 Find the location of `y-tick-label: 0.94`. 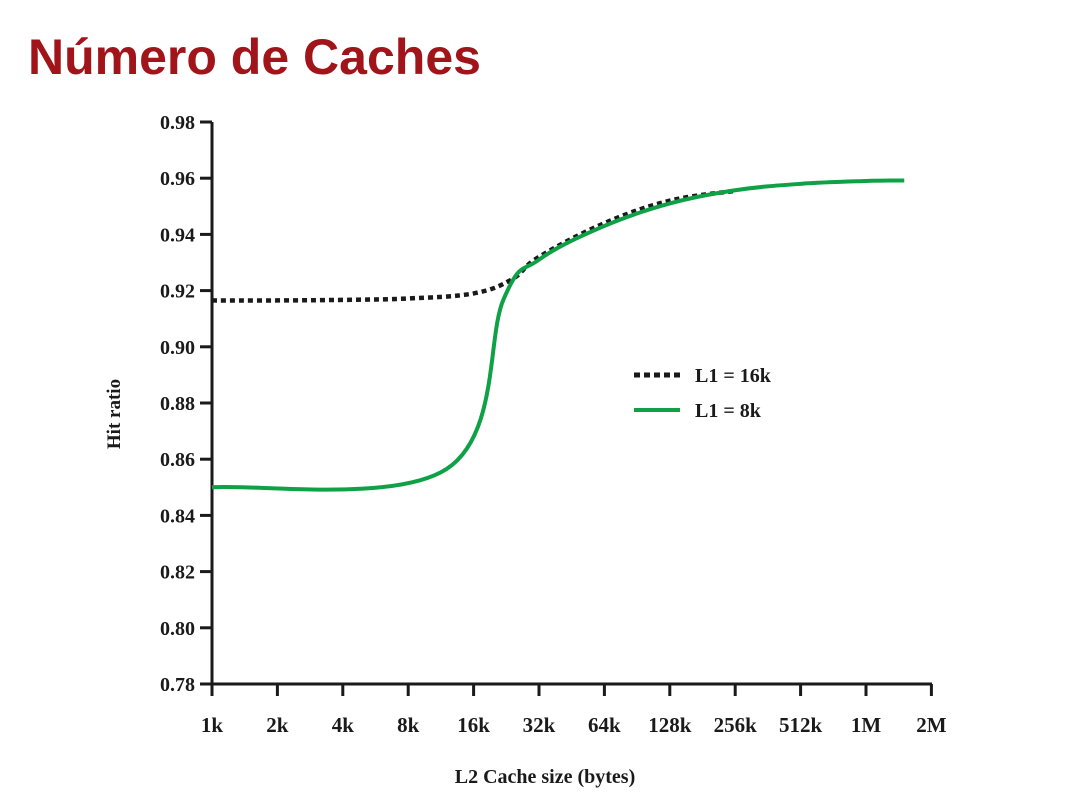

y-tick-label: 0.94 is located at coordinates (177, 235).